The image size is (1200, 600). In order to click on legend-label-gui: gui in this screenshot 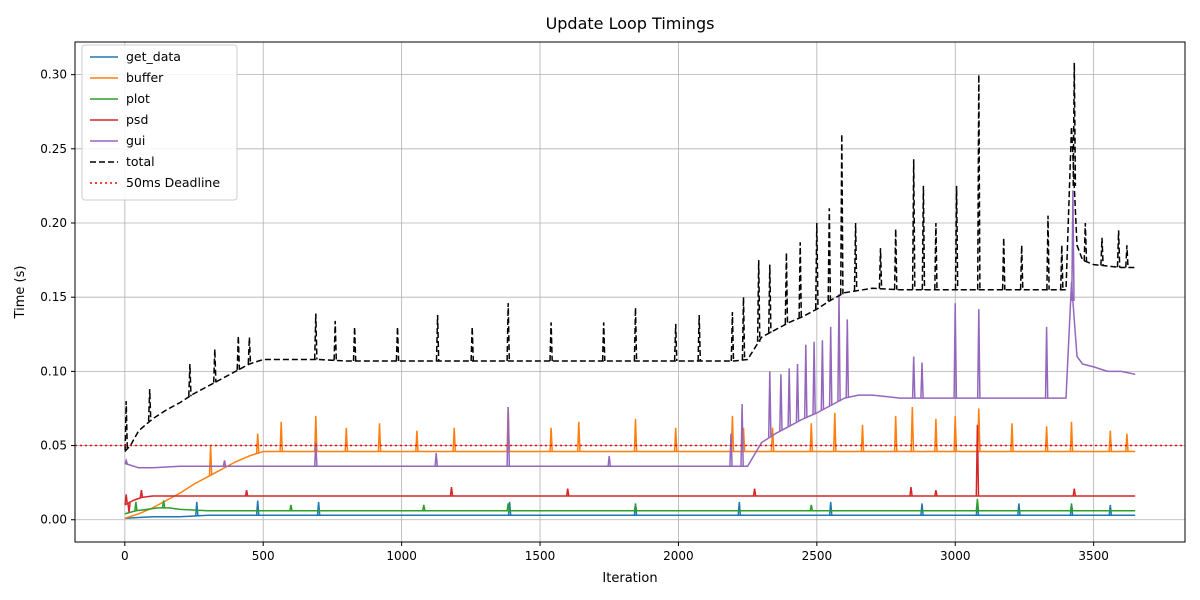, I will do `click(135, 140)`.